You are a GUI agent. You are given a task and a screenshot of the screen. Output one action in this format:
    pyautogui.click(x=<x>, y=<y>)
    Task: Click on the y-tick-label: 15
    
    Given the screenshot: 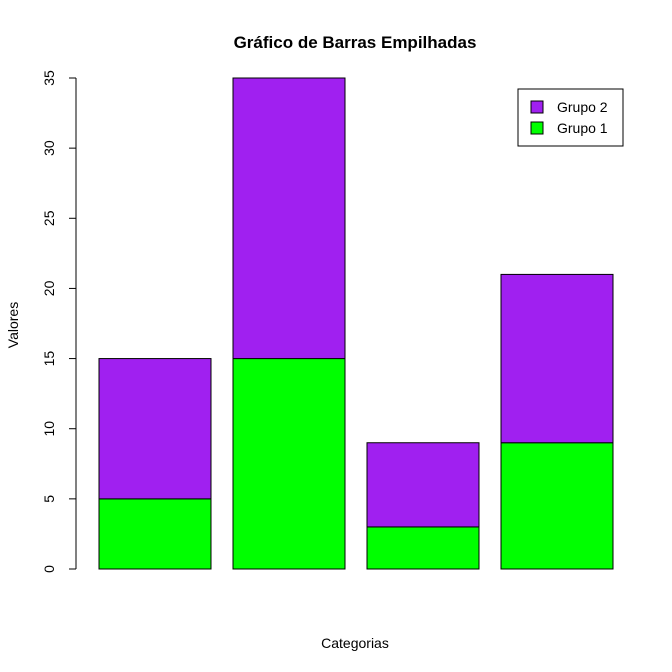 What is the action you would take?
    pyautogui.click(x=49, y=359)
    